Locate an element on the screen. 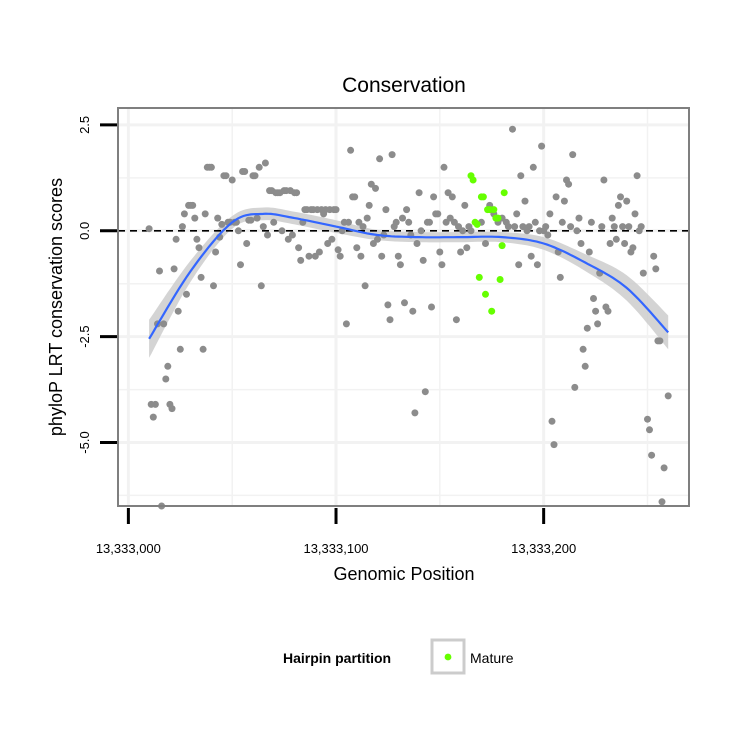 The height and width of the screenshot is (750, 750). y-tick-label-2: -2.5 is located at coordinates (84, 336).